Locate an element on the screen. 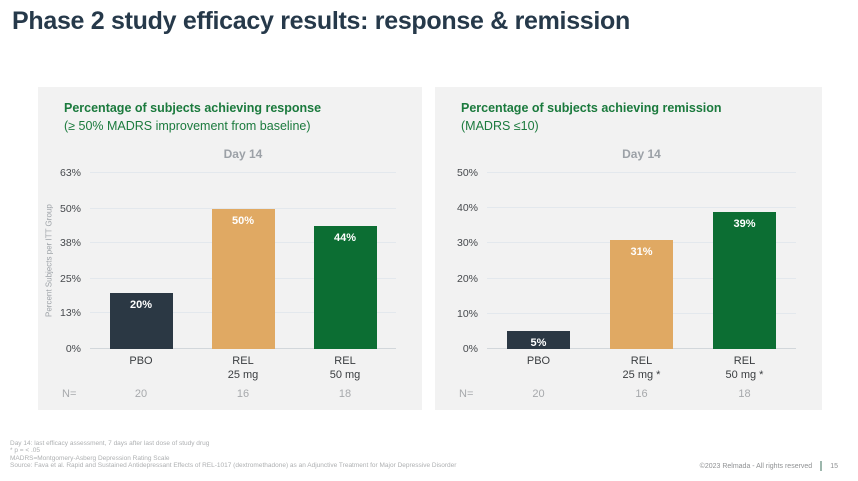 The image size is (858, 481). footer-divider is located at coordinates (821, 466).